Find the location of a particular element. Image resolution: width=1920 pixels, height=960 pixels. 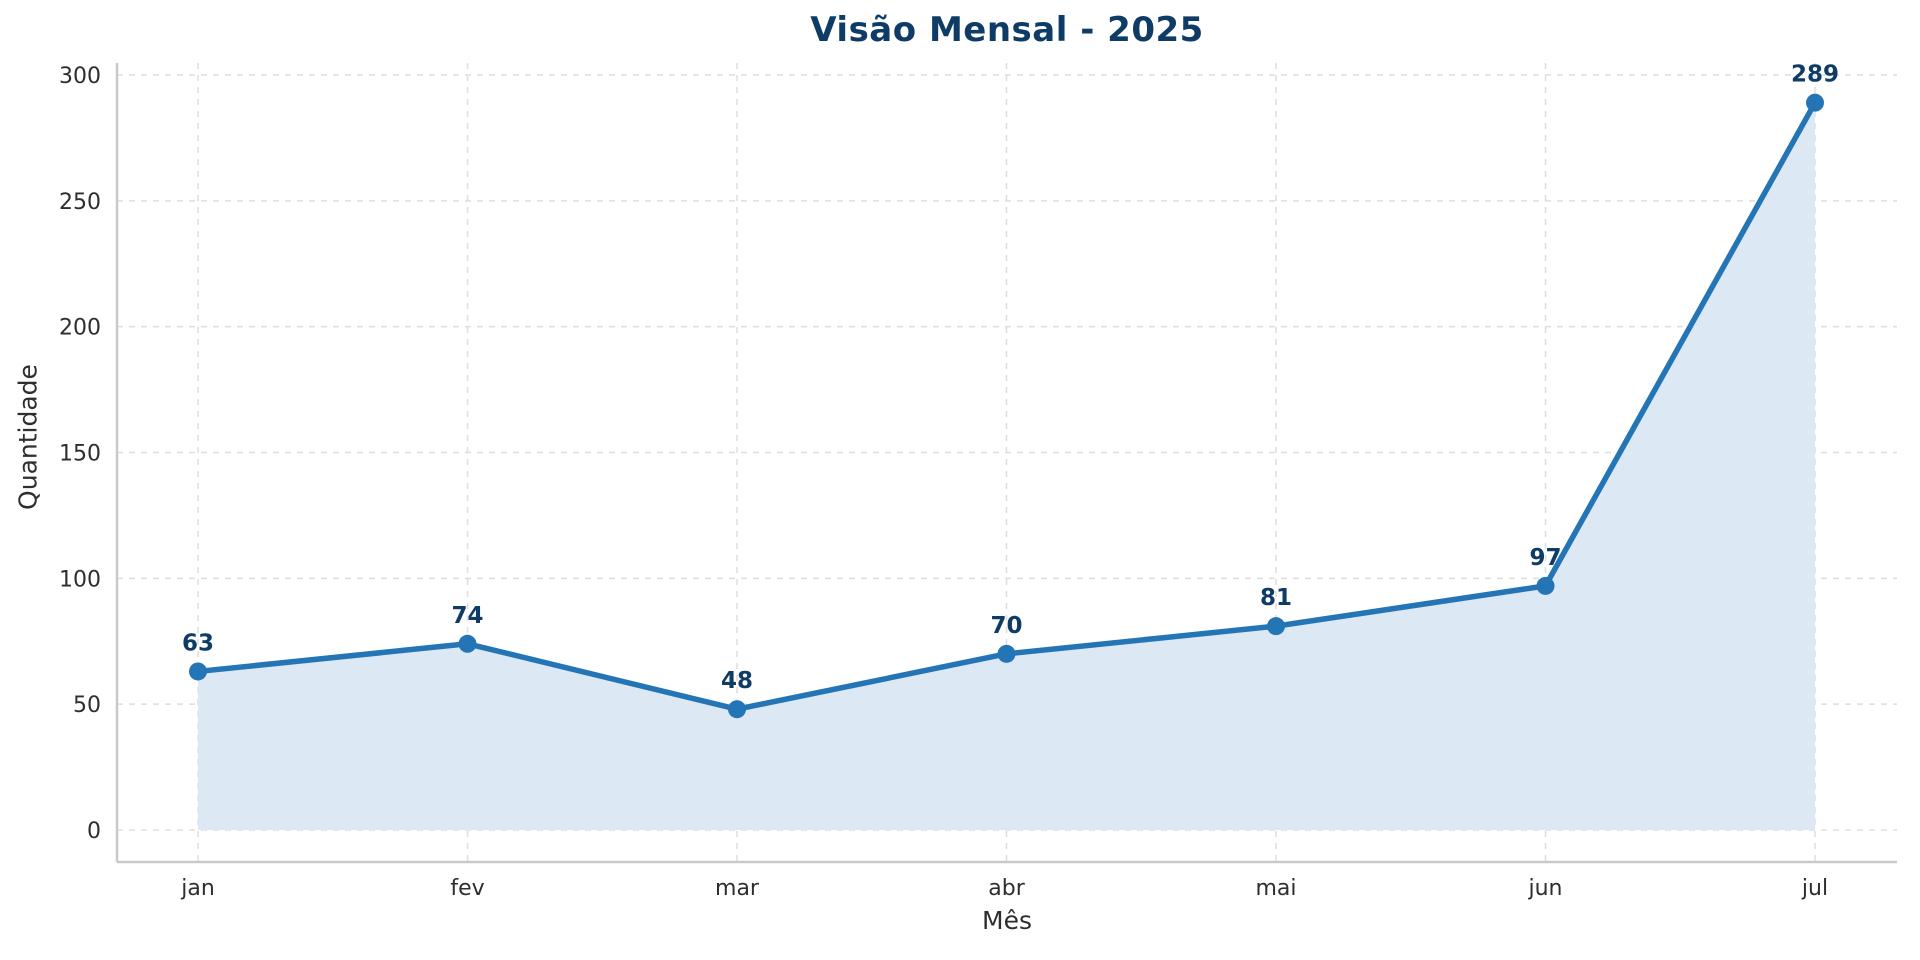

x-axis-label: Mês is located at coordinates (1007, 920).